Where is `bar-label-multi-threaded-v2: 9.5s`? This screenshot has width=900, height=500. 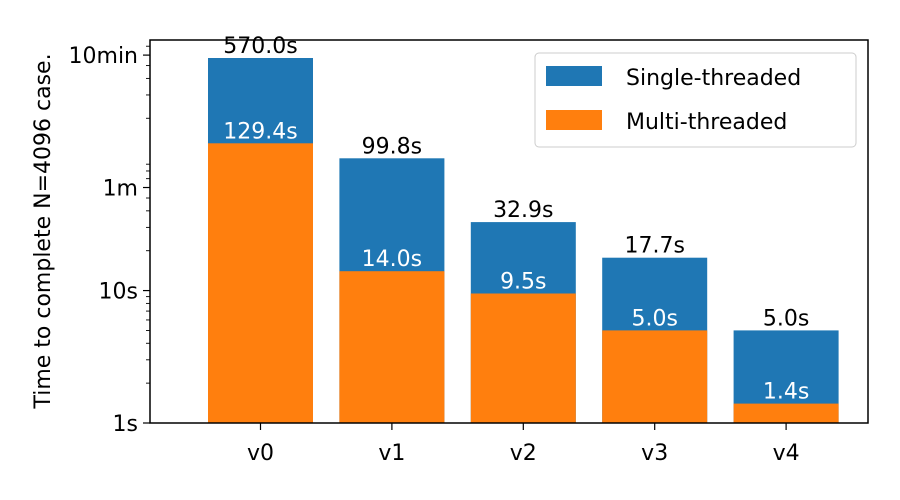
bar-label-multi-threaded-v2: 9.5s is located at coordinates (523, 282).